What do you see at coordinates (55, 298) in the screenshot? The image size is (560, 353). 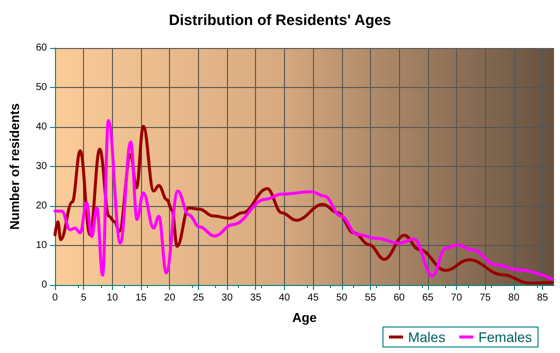 I see `x-tick-label: 0` at bounding box center [55, 298].